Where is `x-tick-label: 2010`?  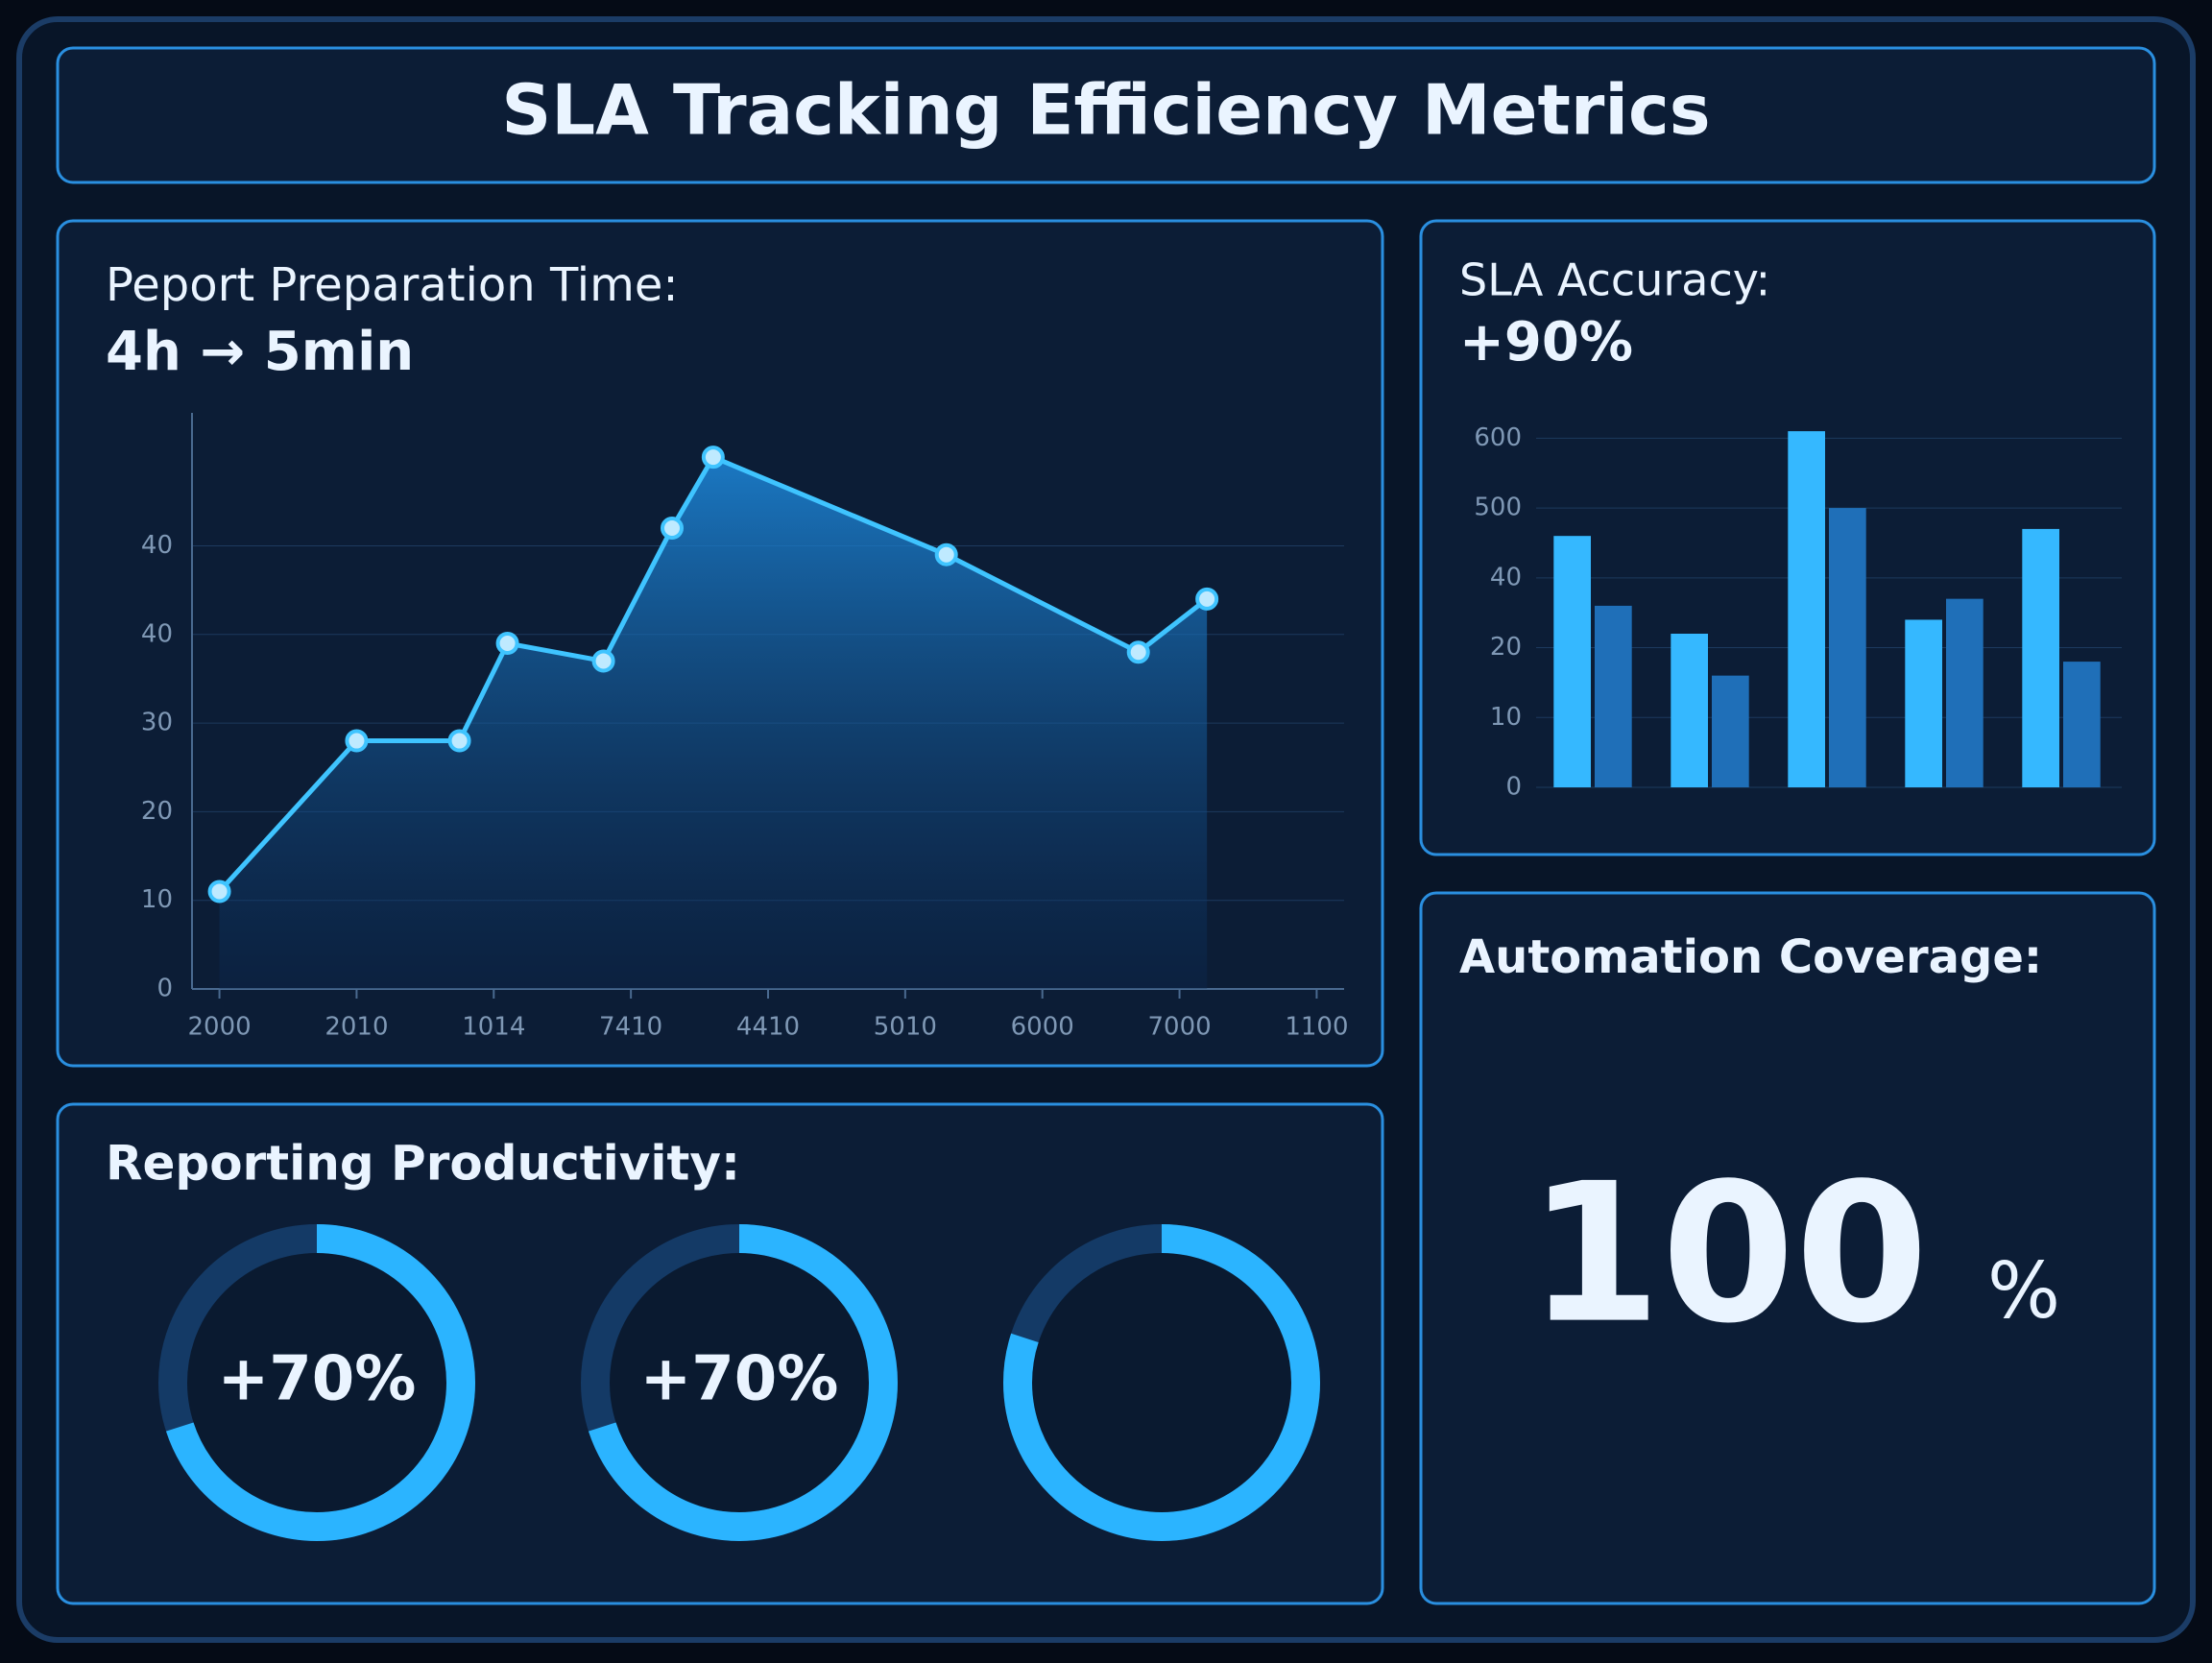 x-tick-label: 2010 is located at coordinates (356, 1027).